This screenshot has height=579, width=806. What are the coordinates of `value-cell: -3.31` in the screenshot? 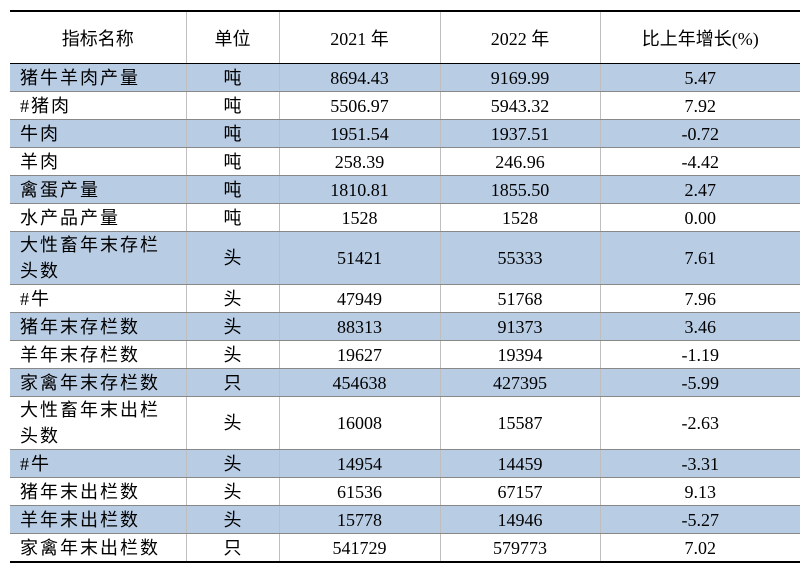 It's located at (699, 463).